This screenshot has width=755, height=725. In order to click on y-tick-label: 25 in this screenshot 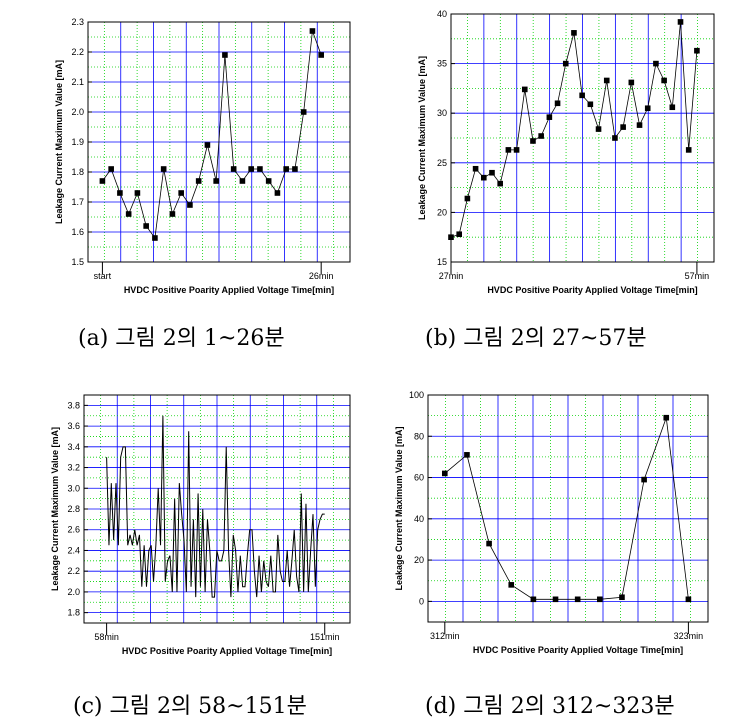, I will do `click(442, 163)`.